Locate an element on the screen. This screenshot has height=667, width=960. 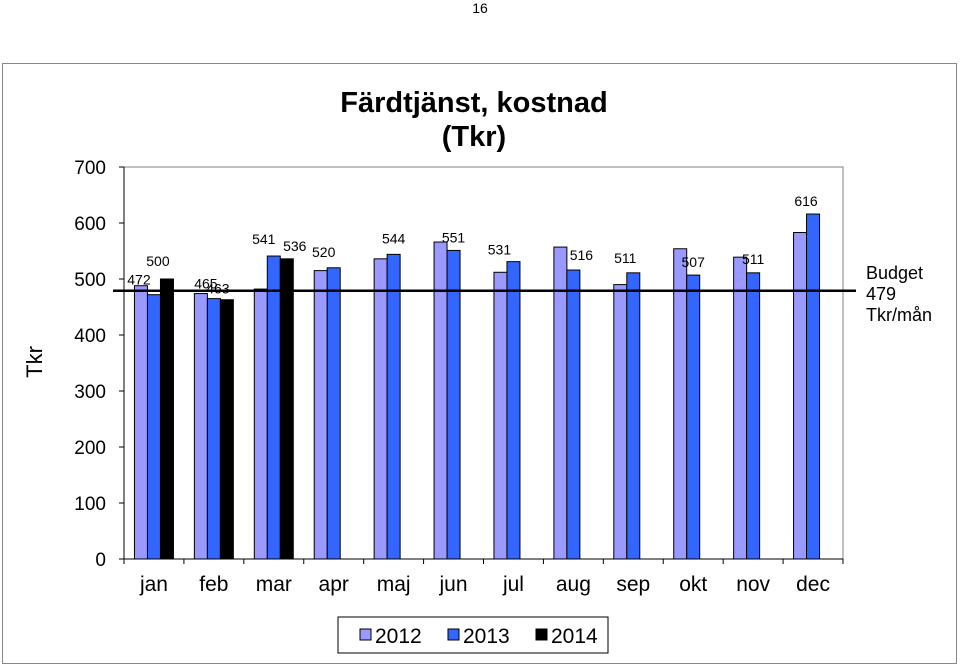
data-label: 551 is located at coordinates (454, 237).